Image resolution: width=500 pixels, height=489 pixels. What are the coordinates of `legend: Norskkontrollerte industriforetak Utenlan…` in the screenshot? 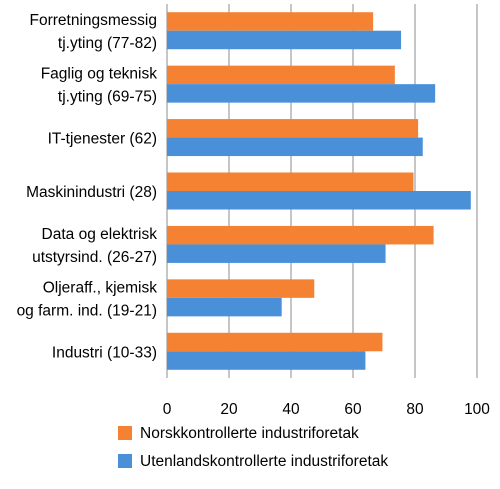 It's located at (253, 447).